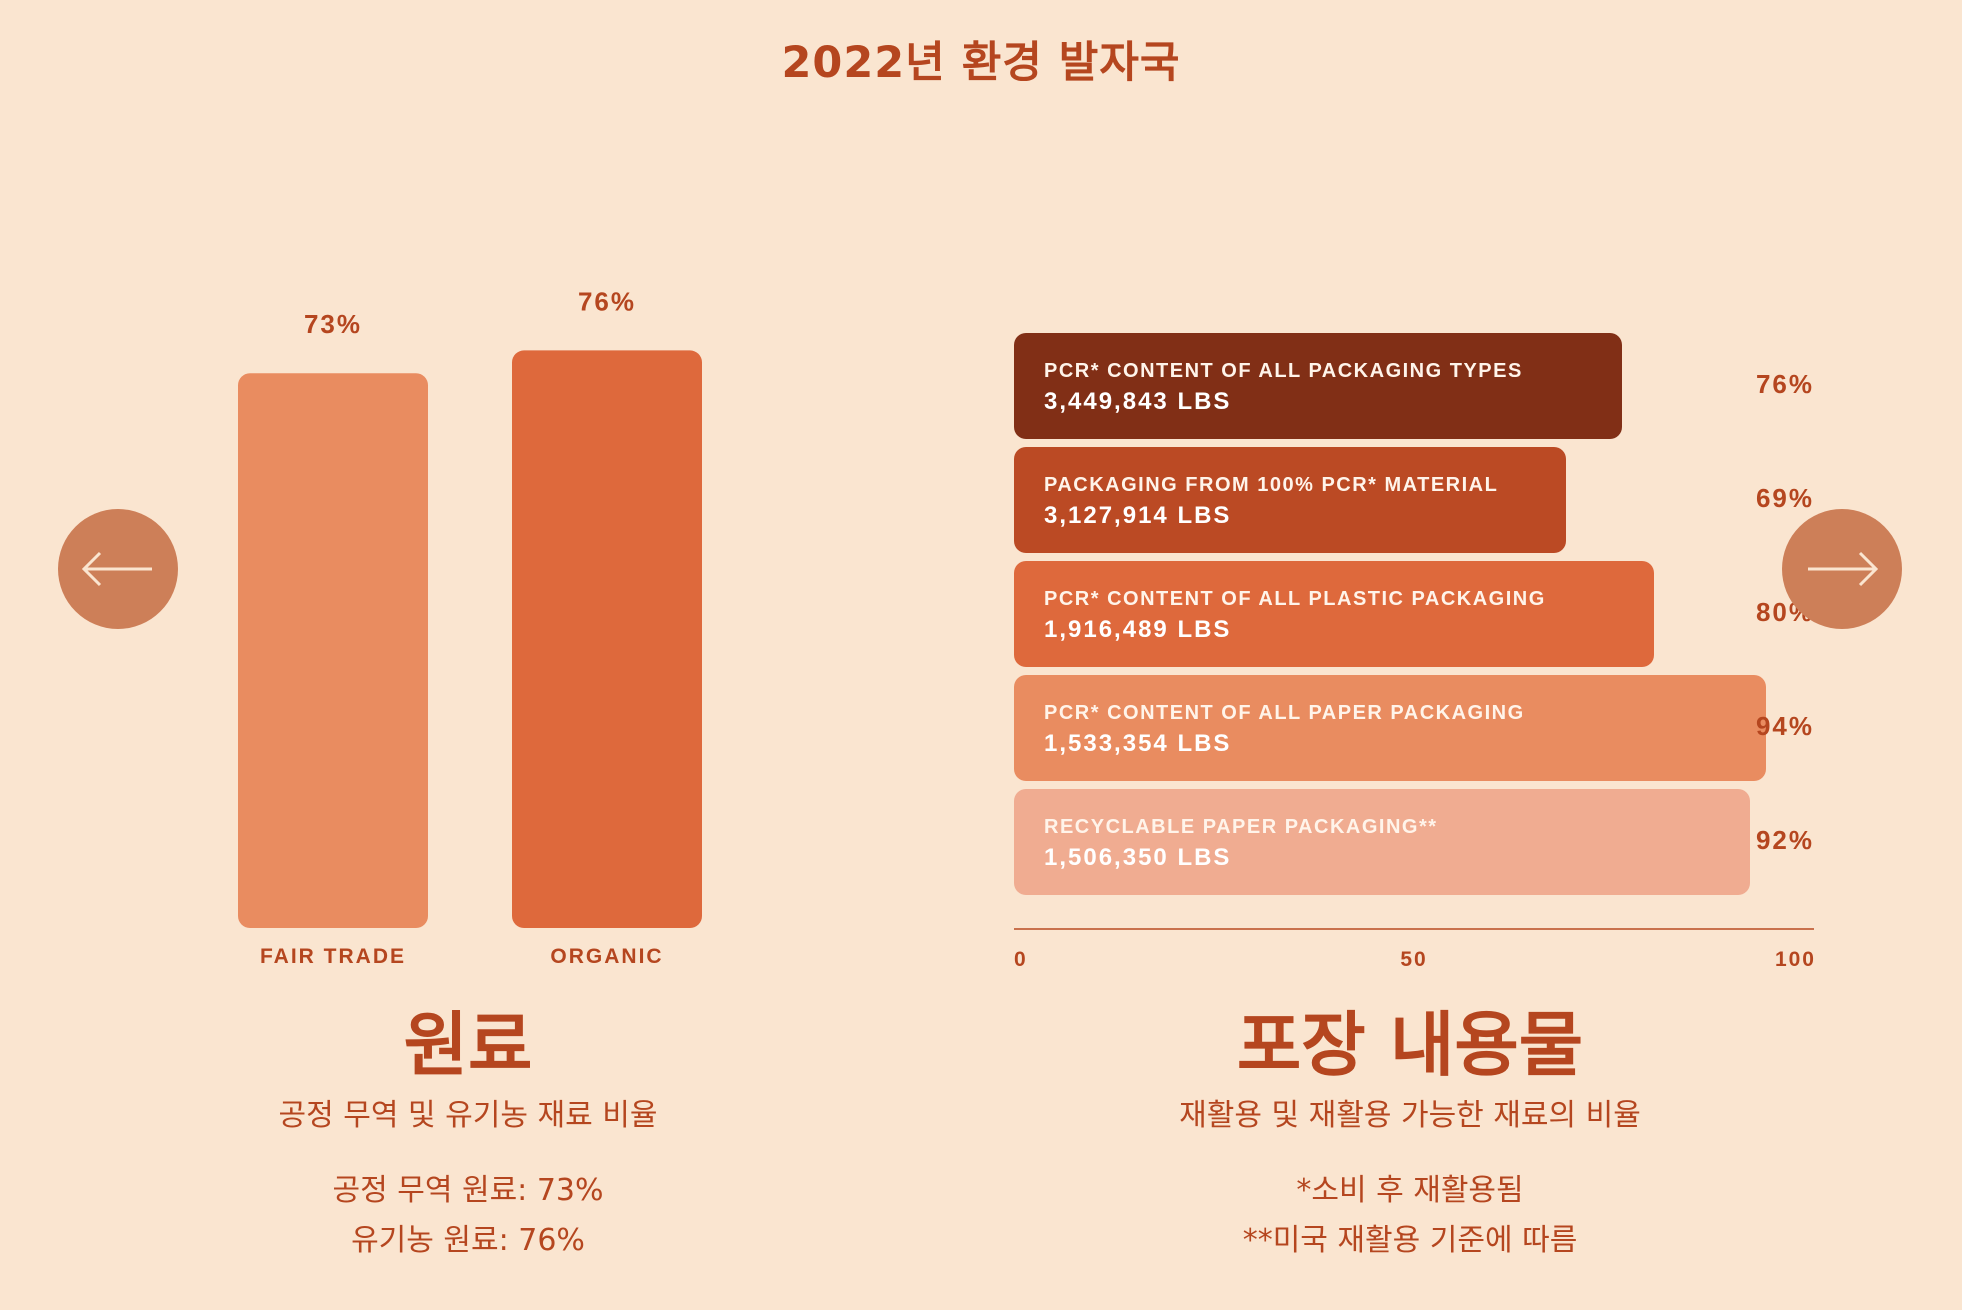 The width and height of the screenshot is (1962, 1310). Describe the element at coordinates (1795, 959) in the screenshot. I see `x-tick-label: 100` at that location.